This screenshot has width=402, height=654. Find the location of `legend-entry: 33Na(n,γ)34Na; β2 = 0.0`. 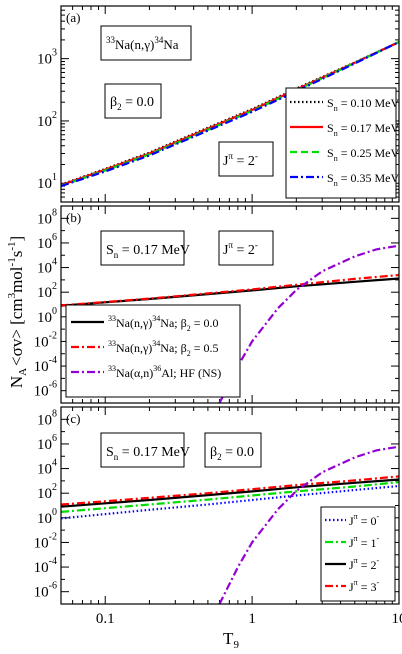

legend-entry: 33Na(n,γ)34Na; β2 = 0.0 is located at coordinates (163, 323).